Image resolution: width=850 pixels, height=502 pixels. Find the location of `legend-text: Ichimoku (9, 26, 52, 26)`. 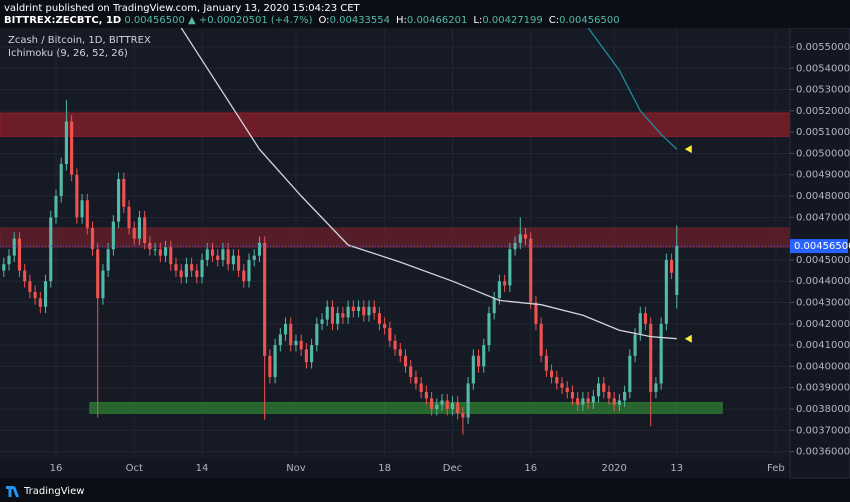

legend-text: Ichimoku (9, 26, 52, 26) is located at coordinates (68, 53).